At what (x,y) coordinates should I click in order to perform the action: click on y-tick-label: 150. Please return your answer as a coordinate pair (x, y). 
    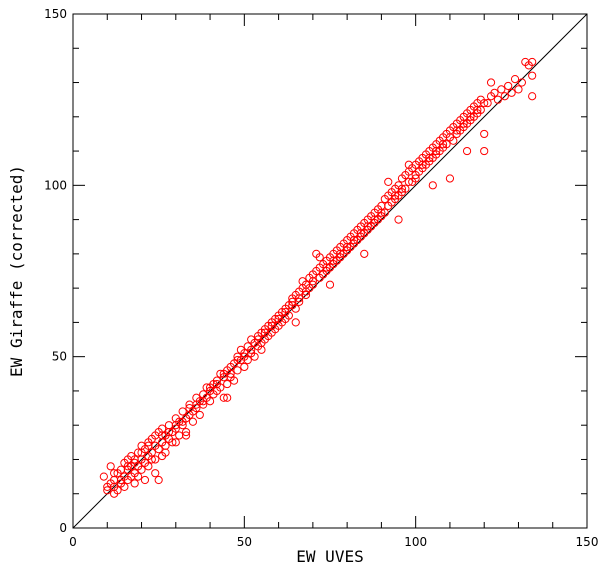
    Looking at the image, I should click on (55, 14).